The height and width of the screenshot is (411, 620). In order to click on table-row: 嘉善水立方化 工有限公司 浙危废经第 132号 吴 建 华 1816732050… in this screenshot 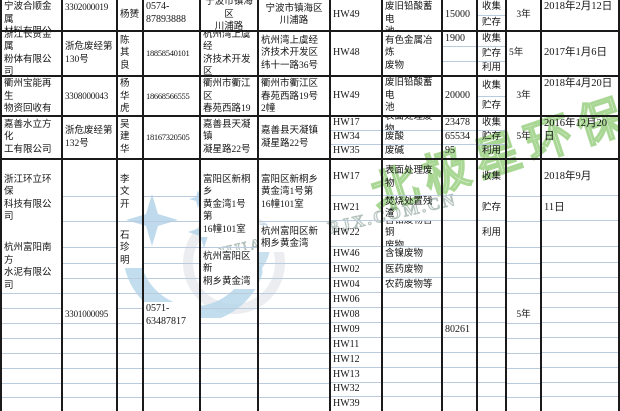, I will do `click(310, 138)`.